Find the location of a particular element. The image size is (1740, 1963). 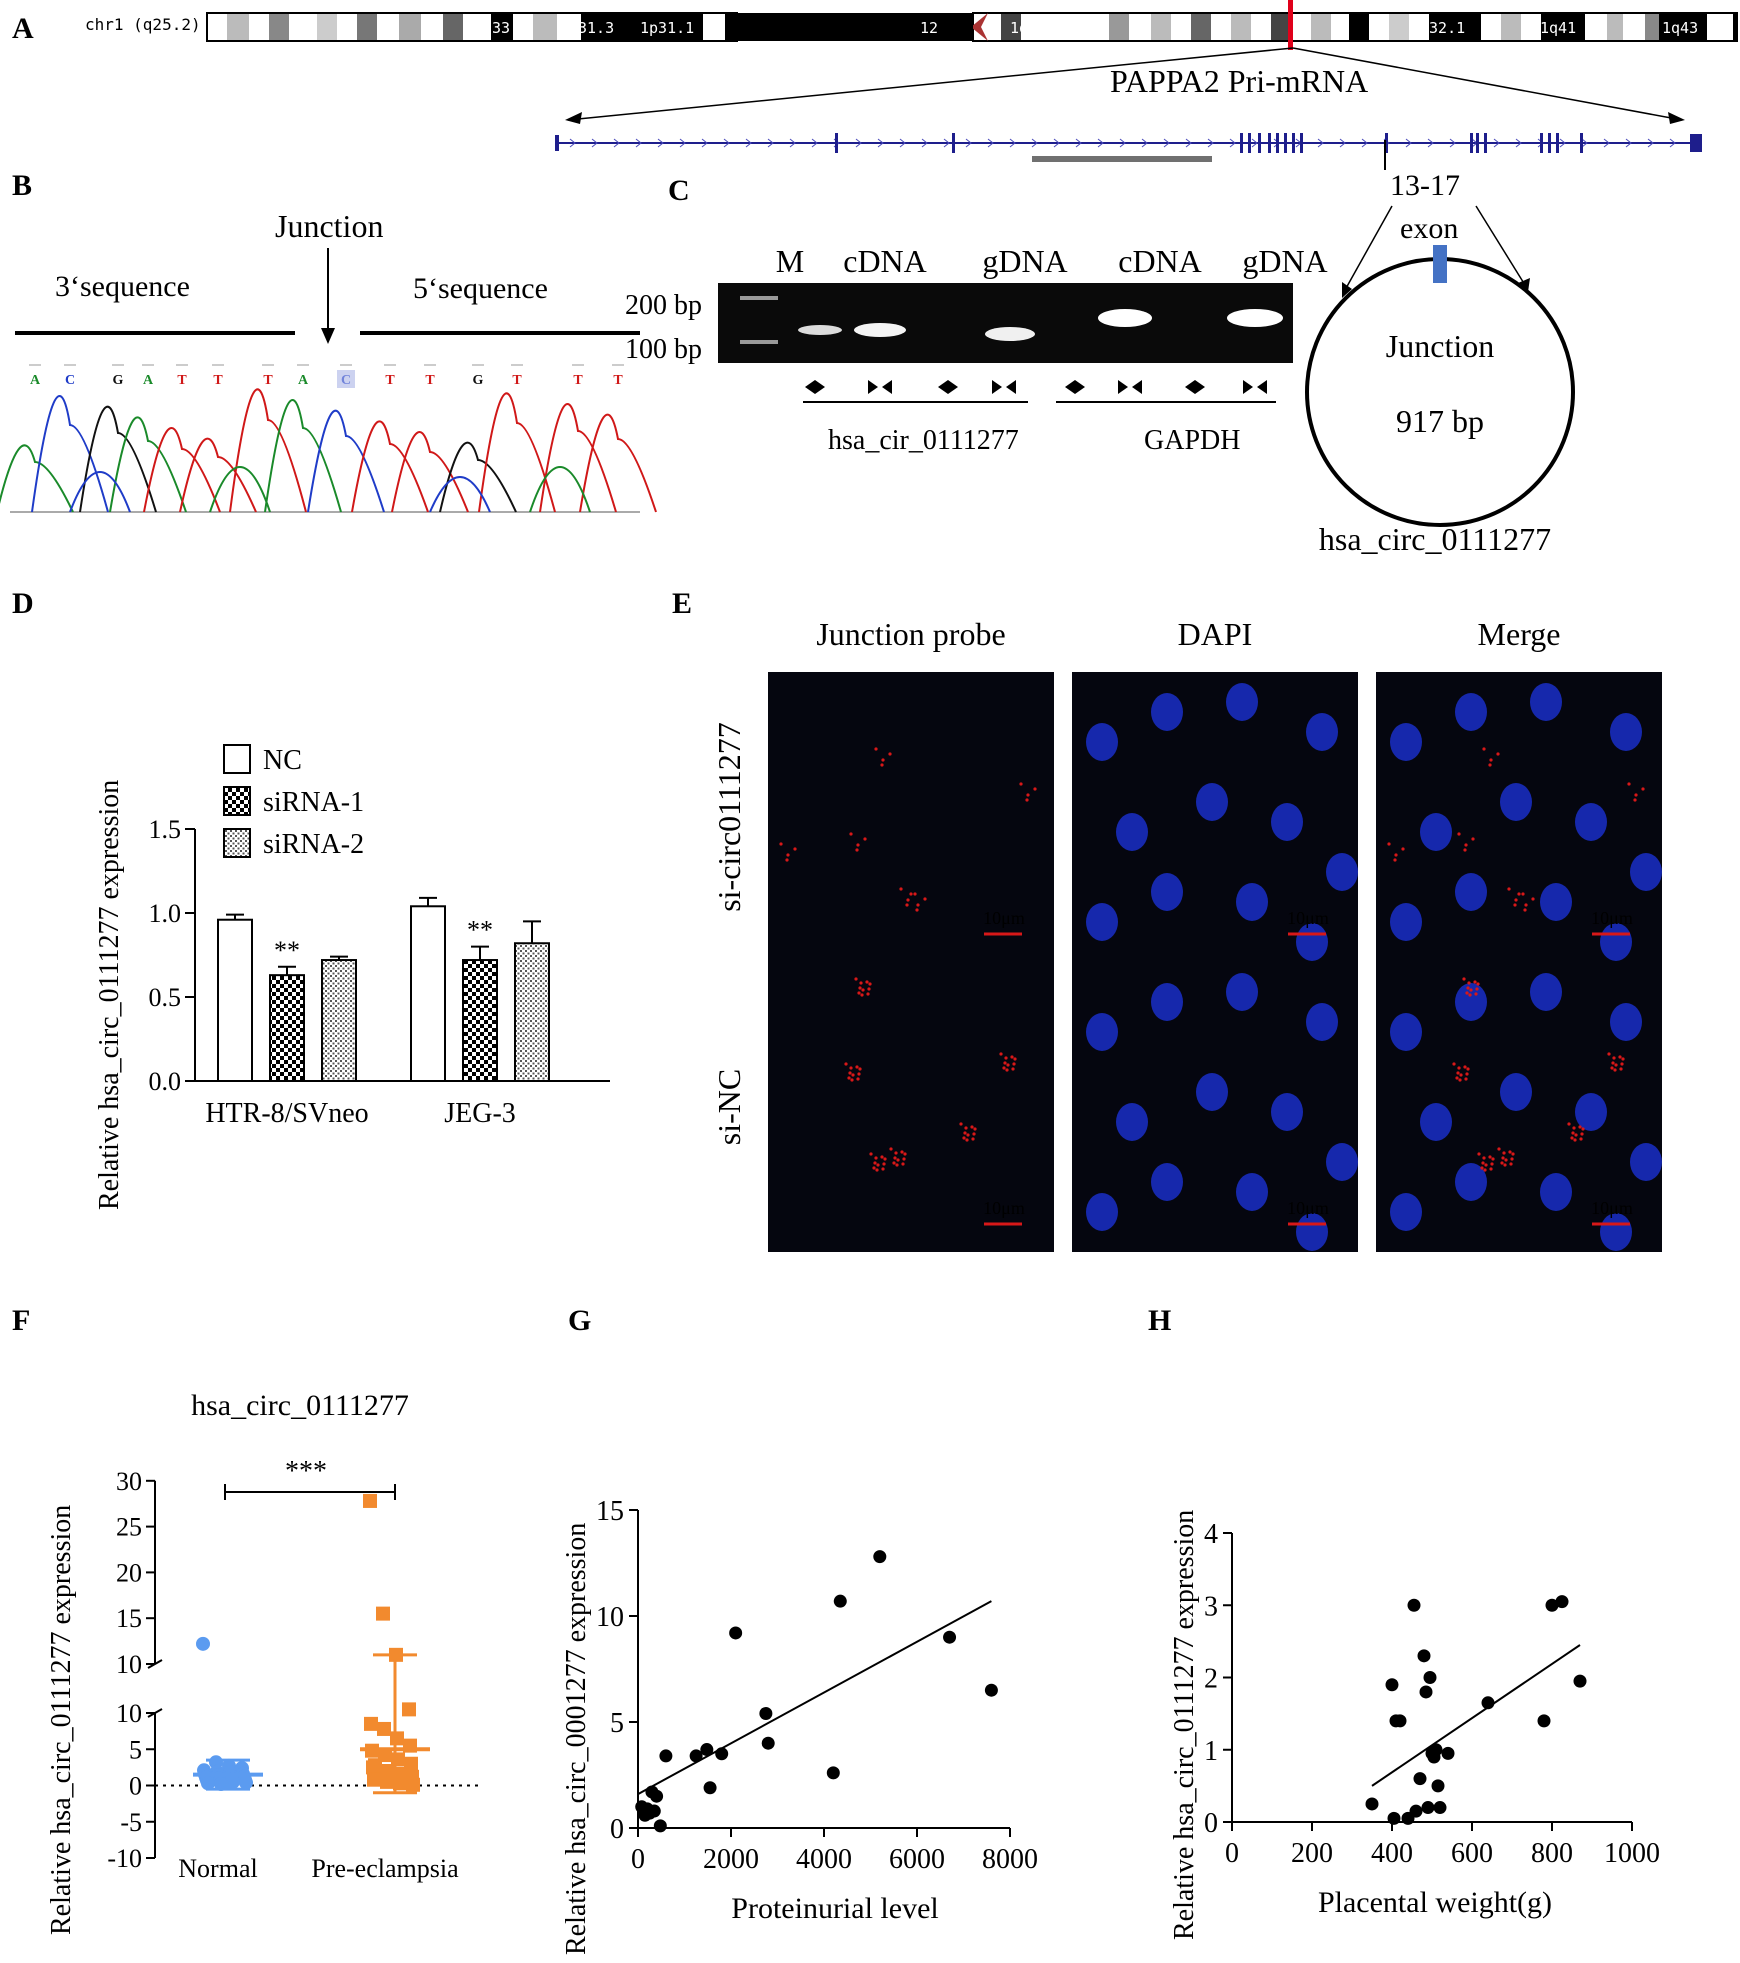

band-circ-cdna-conv is located at coordinates (880, 330).